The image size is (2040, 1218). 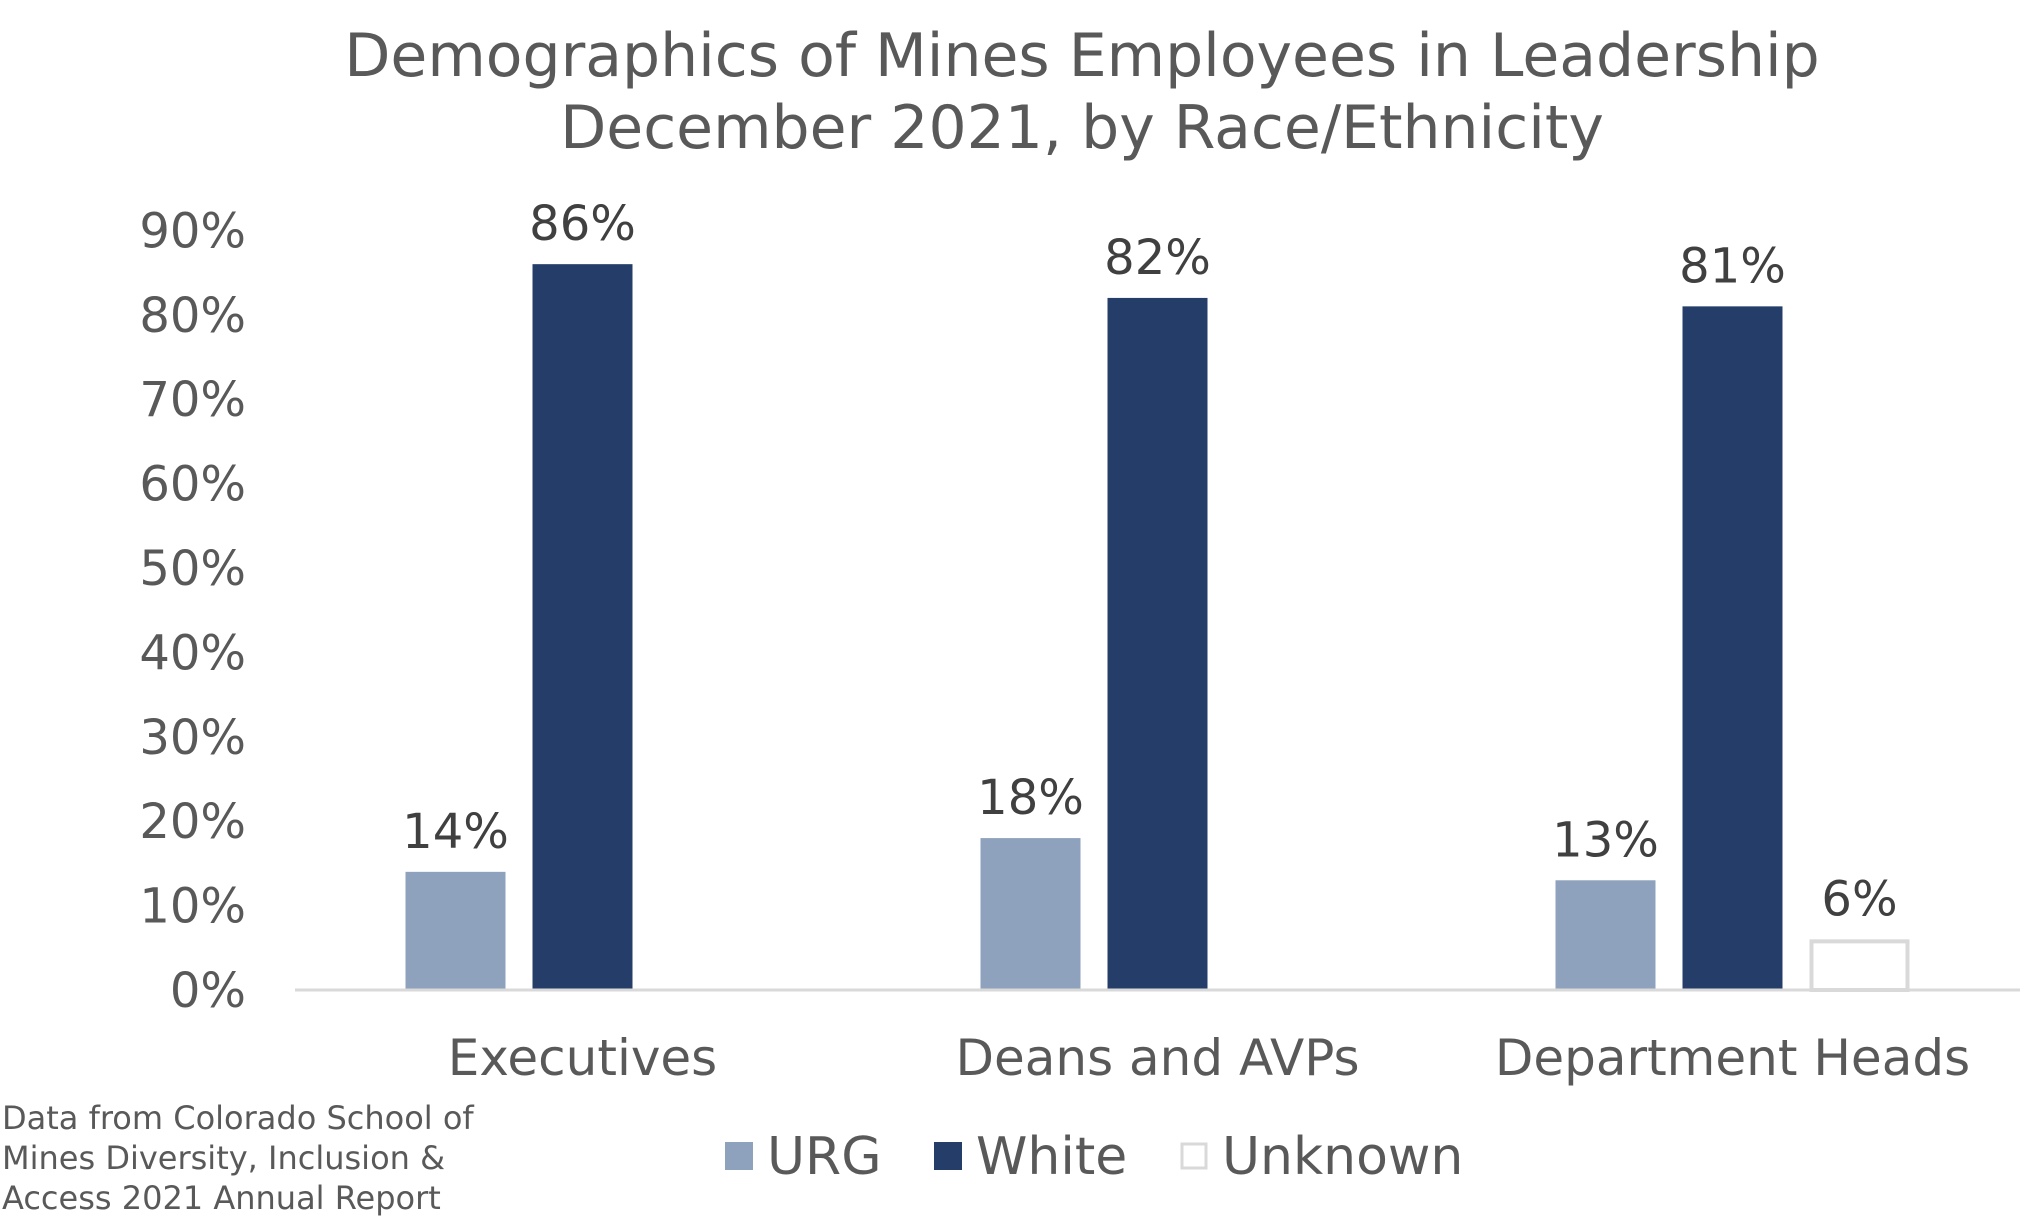 What do you see at coordinates (1157, 258) in the screenshot?
I see `data-label: 82%` at bounding box center [1157, 258].